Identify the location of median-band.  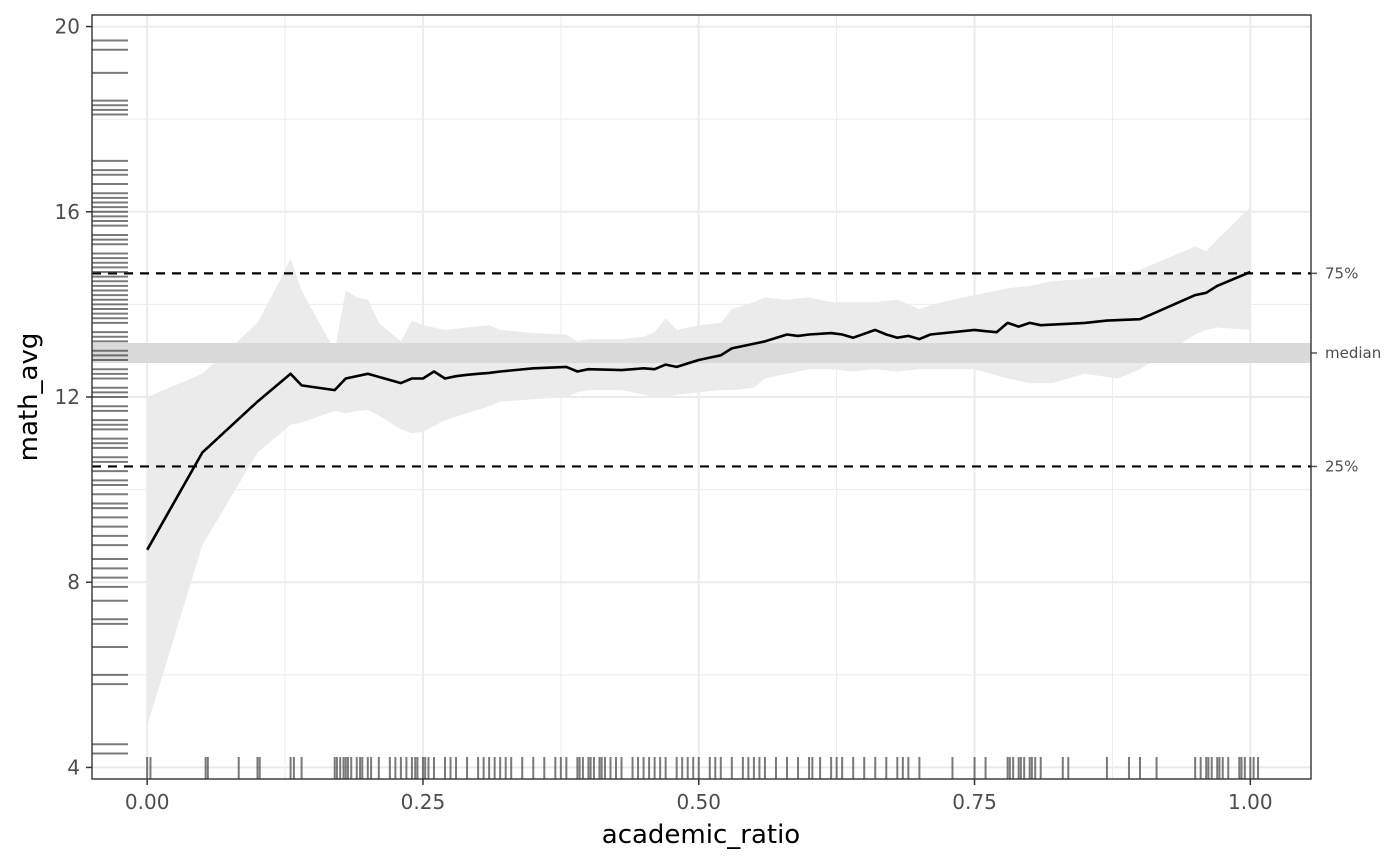
(701, 353).